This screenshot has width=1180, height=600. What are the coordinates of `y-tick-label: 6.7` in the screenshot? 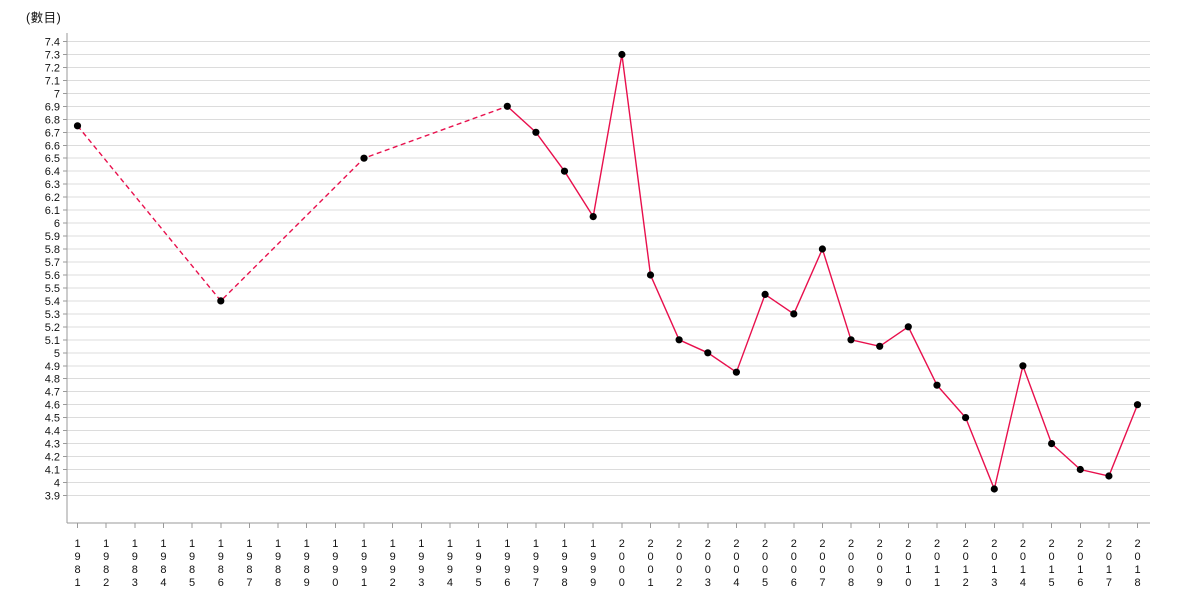 It's located at (52, 133).